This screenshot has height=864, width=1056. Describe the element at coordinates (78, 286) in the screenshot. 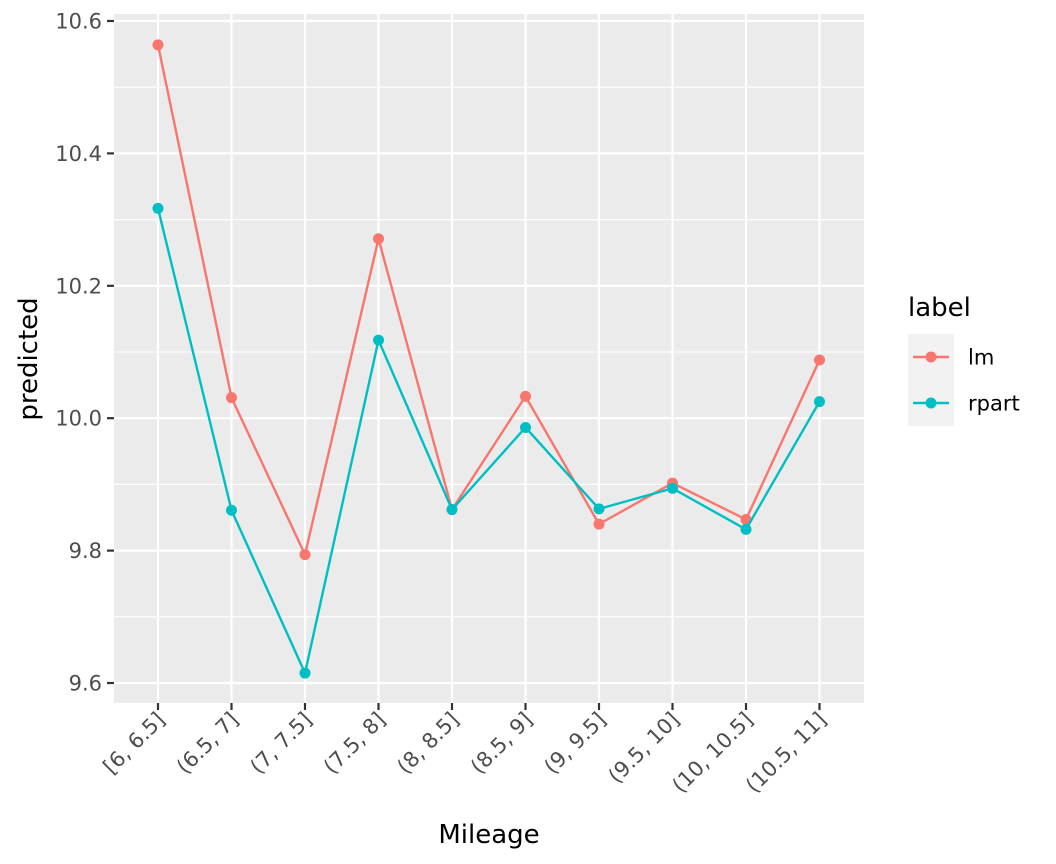

I see `y-tick-label: 10.2` at that location.